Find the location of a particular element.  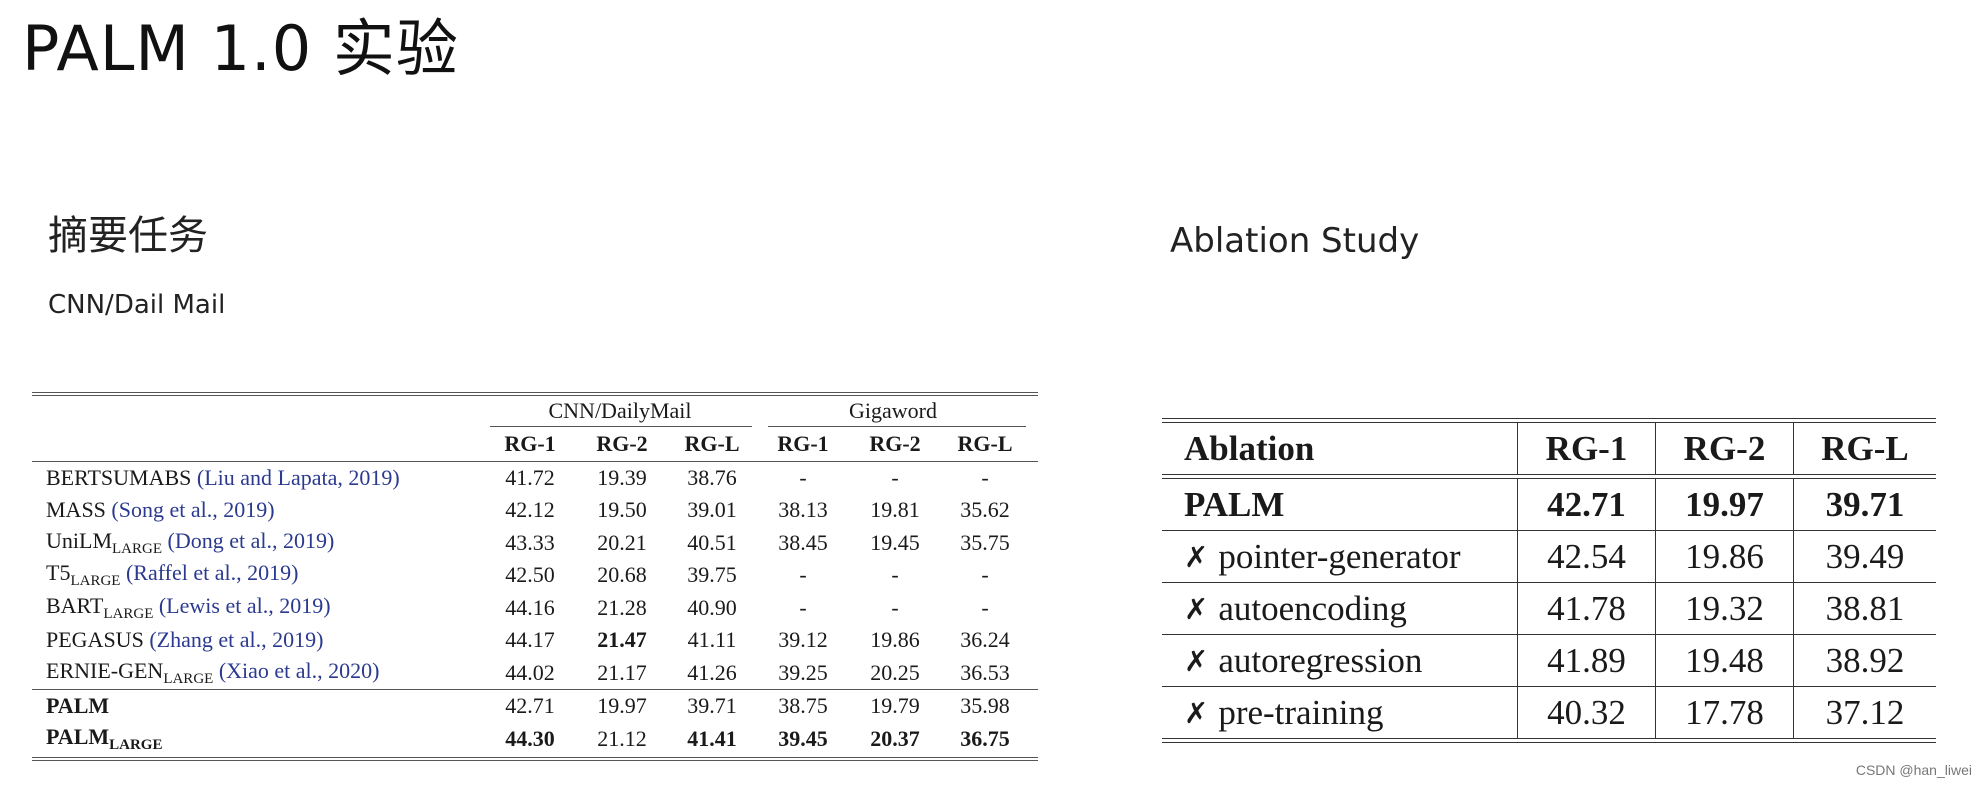

model-cell: PEGASUS (Zhang et al., 2019) is located at coordinates (258, 640).